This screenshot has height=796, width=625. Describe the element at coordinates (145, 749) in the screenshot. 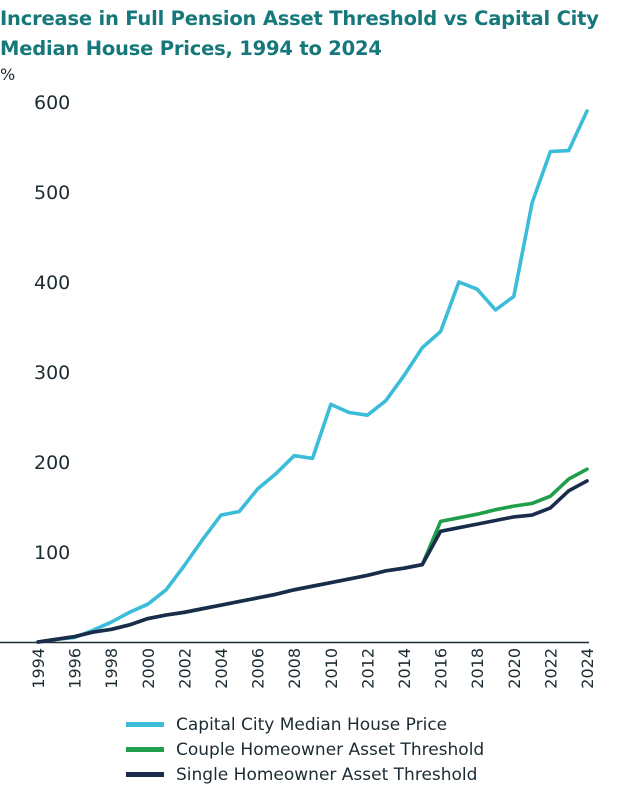

I see `legend-swatch-couple-threshold` at that location.